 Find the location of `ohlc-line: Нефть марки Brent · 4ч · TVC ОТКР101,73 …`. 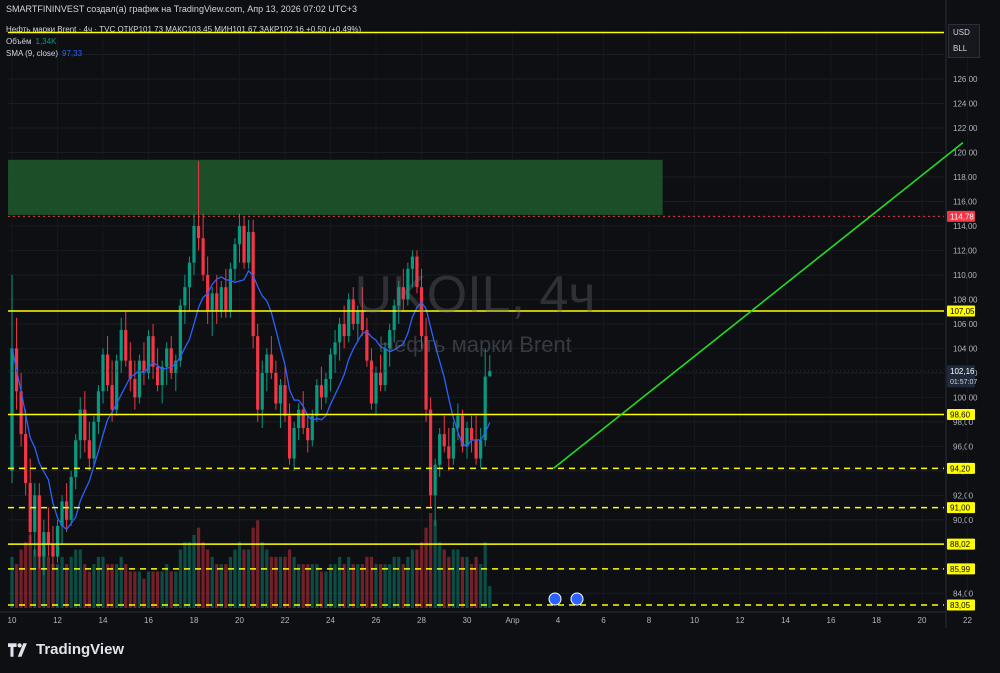

ohlc-line: Нефть марки Brent · 4ч · TVC ОТКР101,73 … is located at coordinates (184, 29).